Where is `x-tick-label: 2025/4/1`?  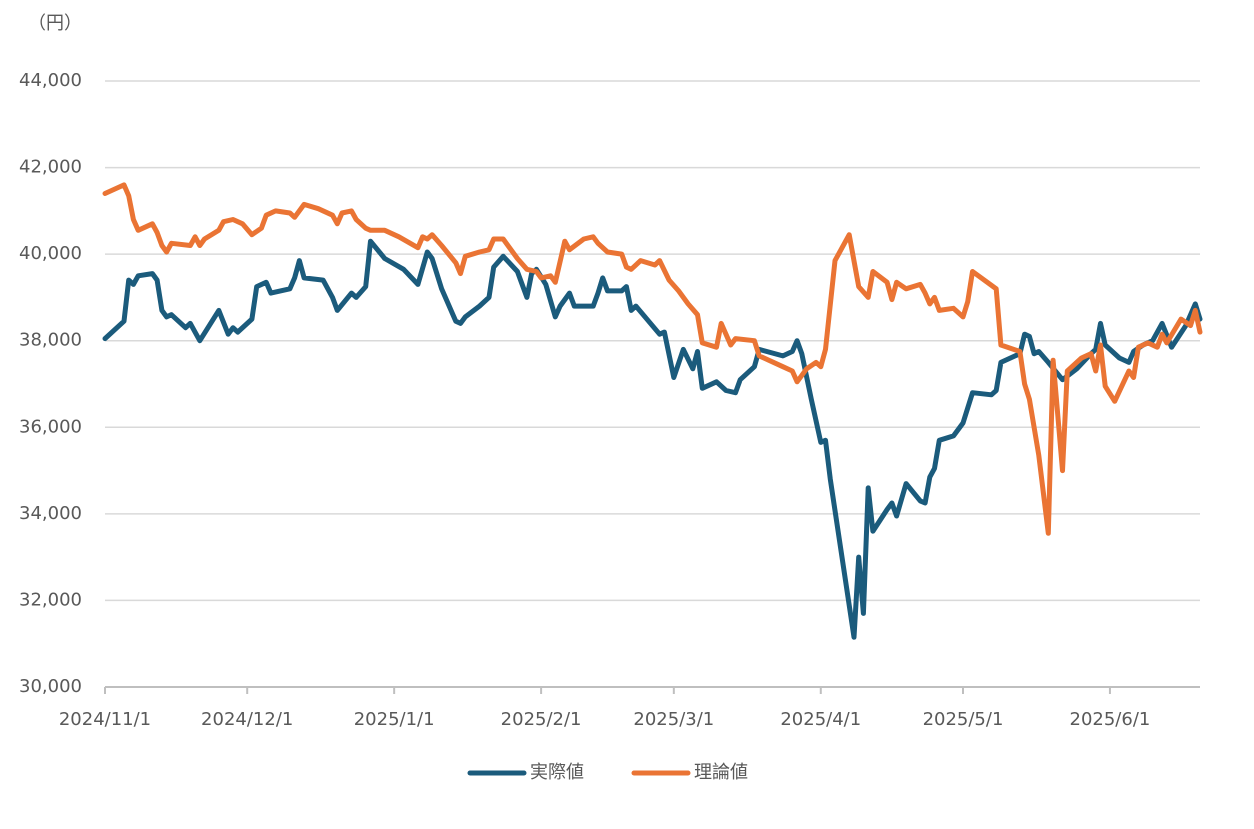 x-tick-label: 2025/4/1 is located at coordinates (820, 719).